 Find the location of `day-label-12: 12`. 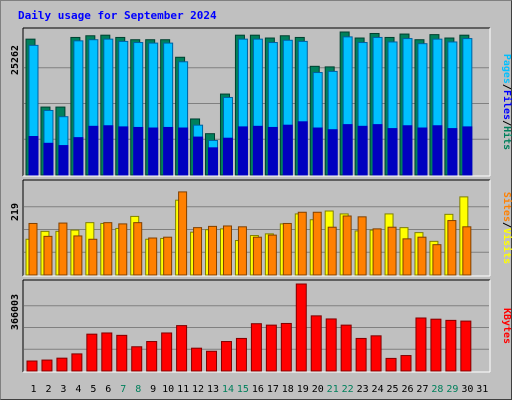

day-label-12: 12 is located at coordinates (198, 389).